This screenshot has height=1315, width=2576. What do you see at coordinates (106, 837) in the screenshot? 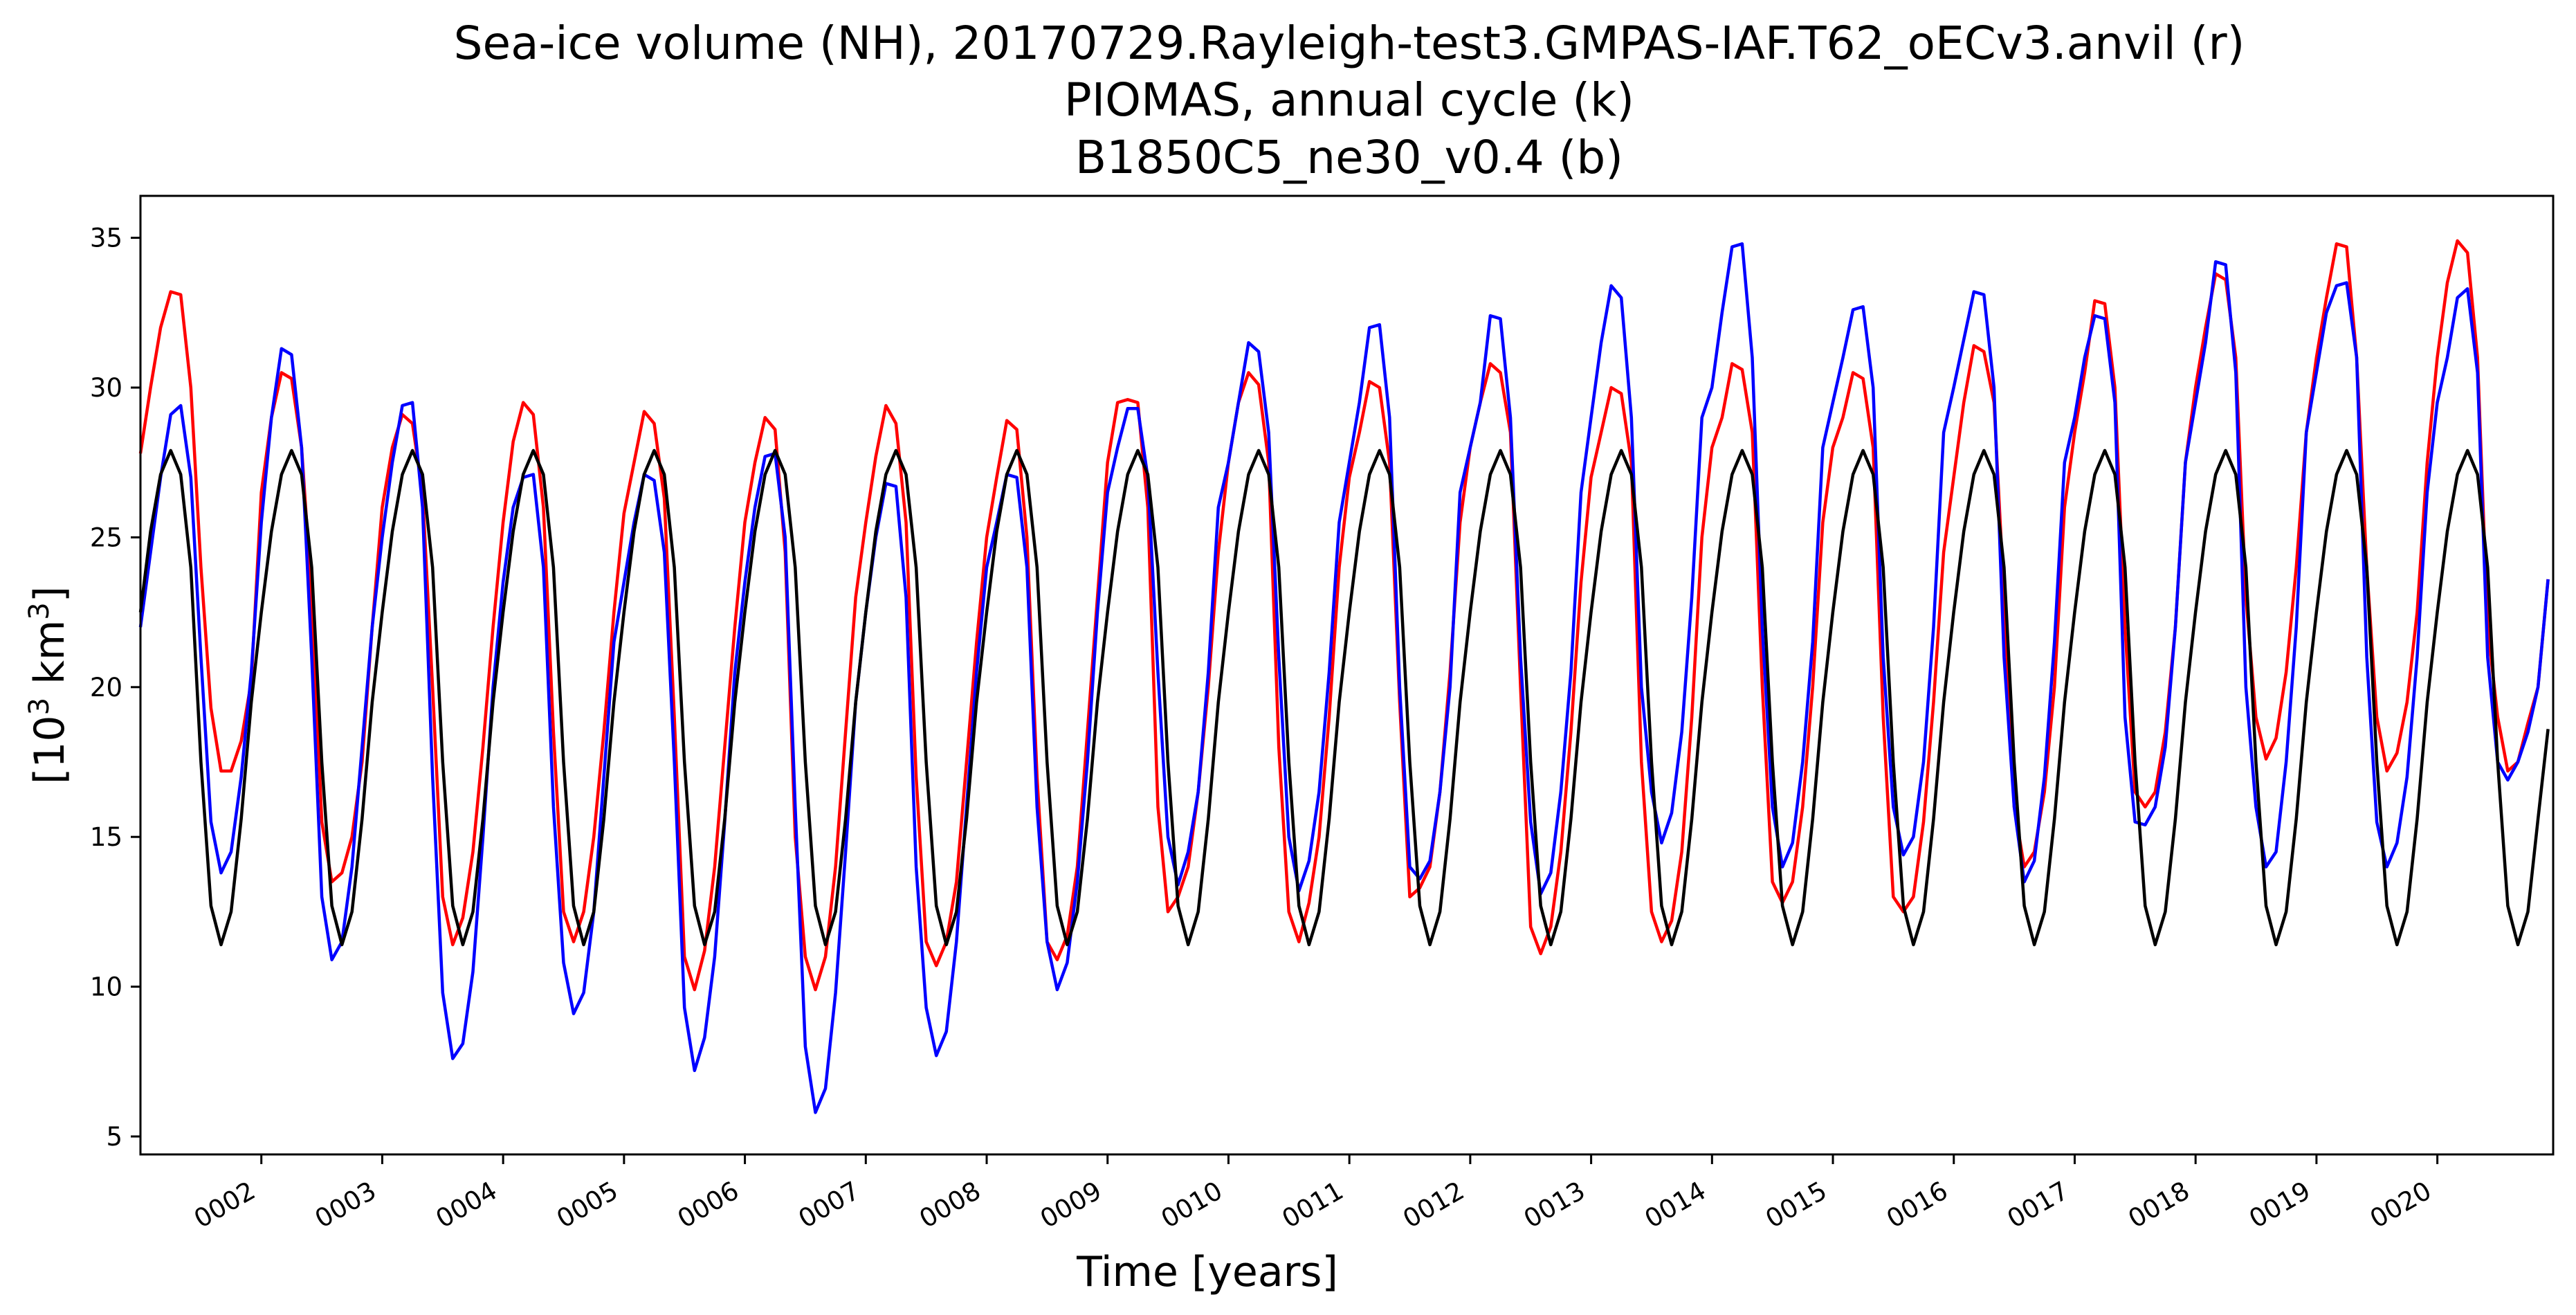
I see `y-tick-label-2: 15` at bounding box center [106, 837].